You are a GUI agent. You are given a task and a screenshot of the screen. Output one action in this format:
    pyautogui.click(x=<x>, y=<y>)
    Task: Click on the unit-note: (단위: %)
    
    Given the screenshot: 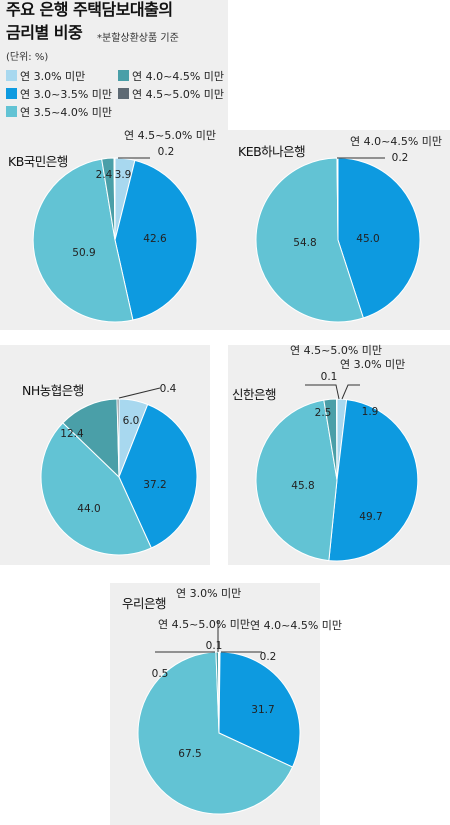 What is the action you would take?
    pyautogui.click(x=27, y=57)
    